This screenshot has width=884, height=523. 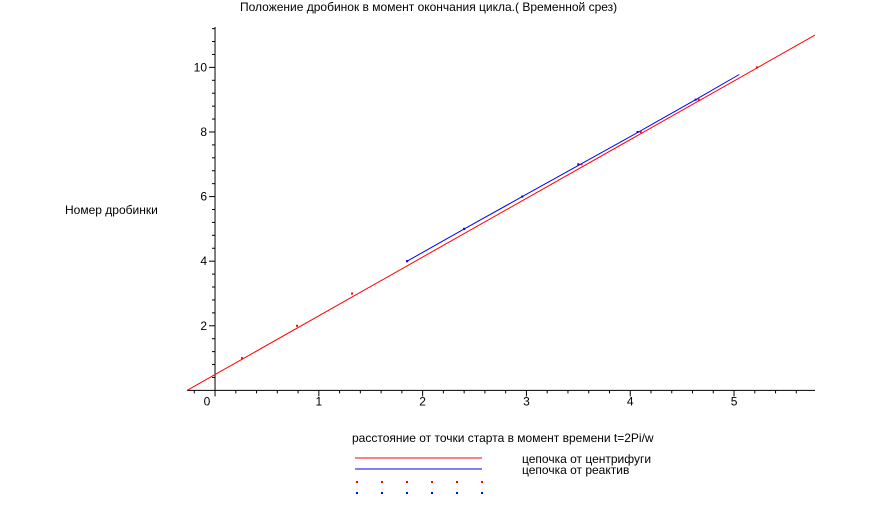 I want to click on x-tick-label: 5, so click(x=734, y=401).